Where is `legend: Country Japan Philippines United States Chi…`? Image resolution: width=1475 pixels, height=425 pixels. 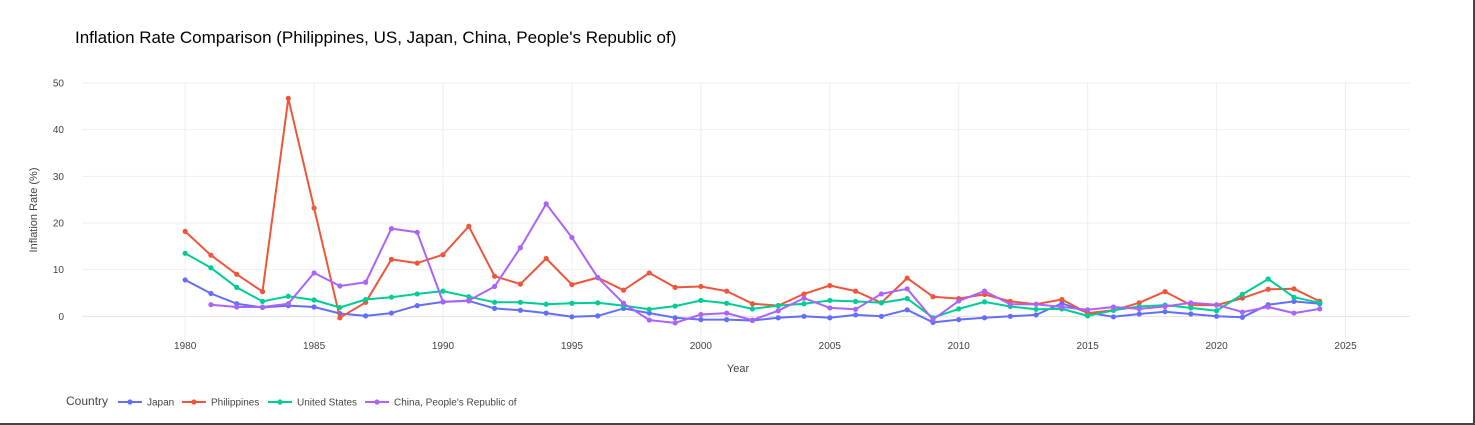 legend: Country Japan Philippines United States Chi… is located at coordinates (291, 401).